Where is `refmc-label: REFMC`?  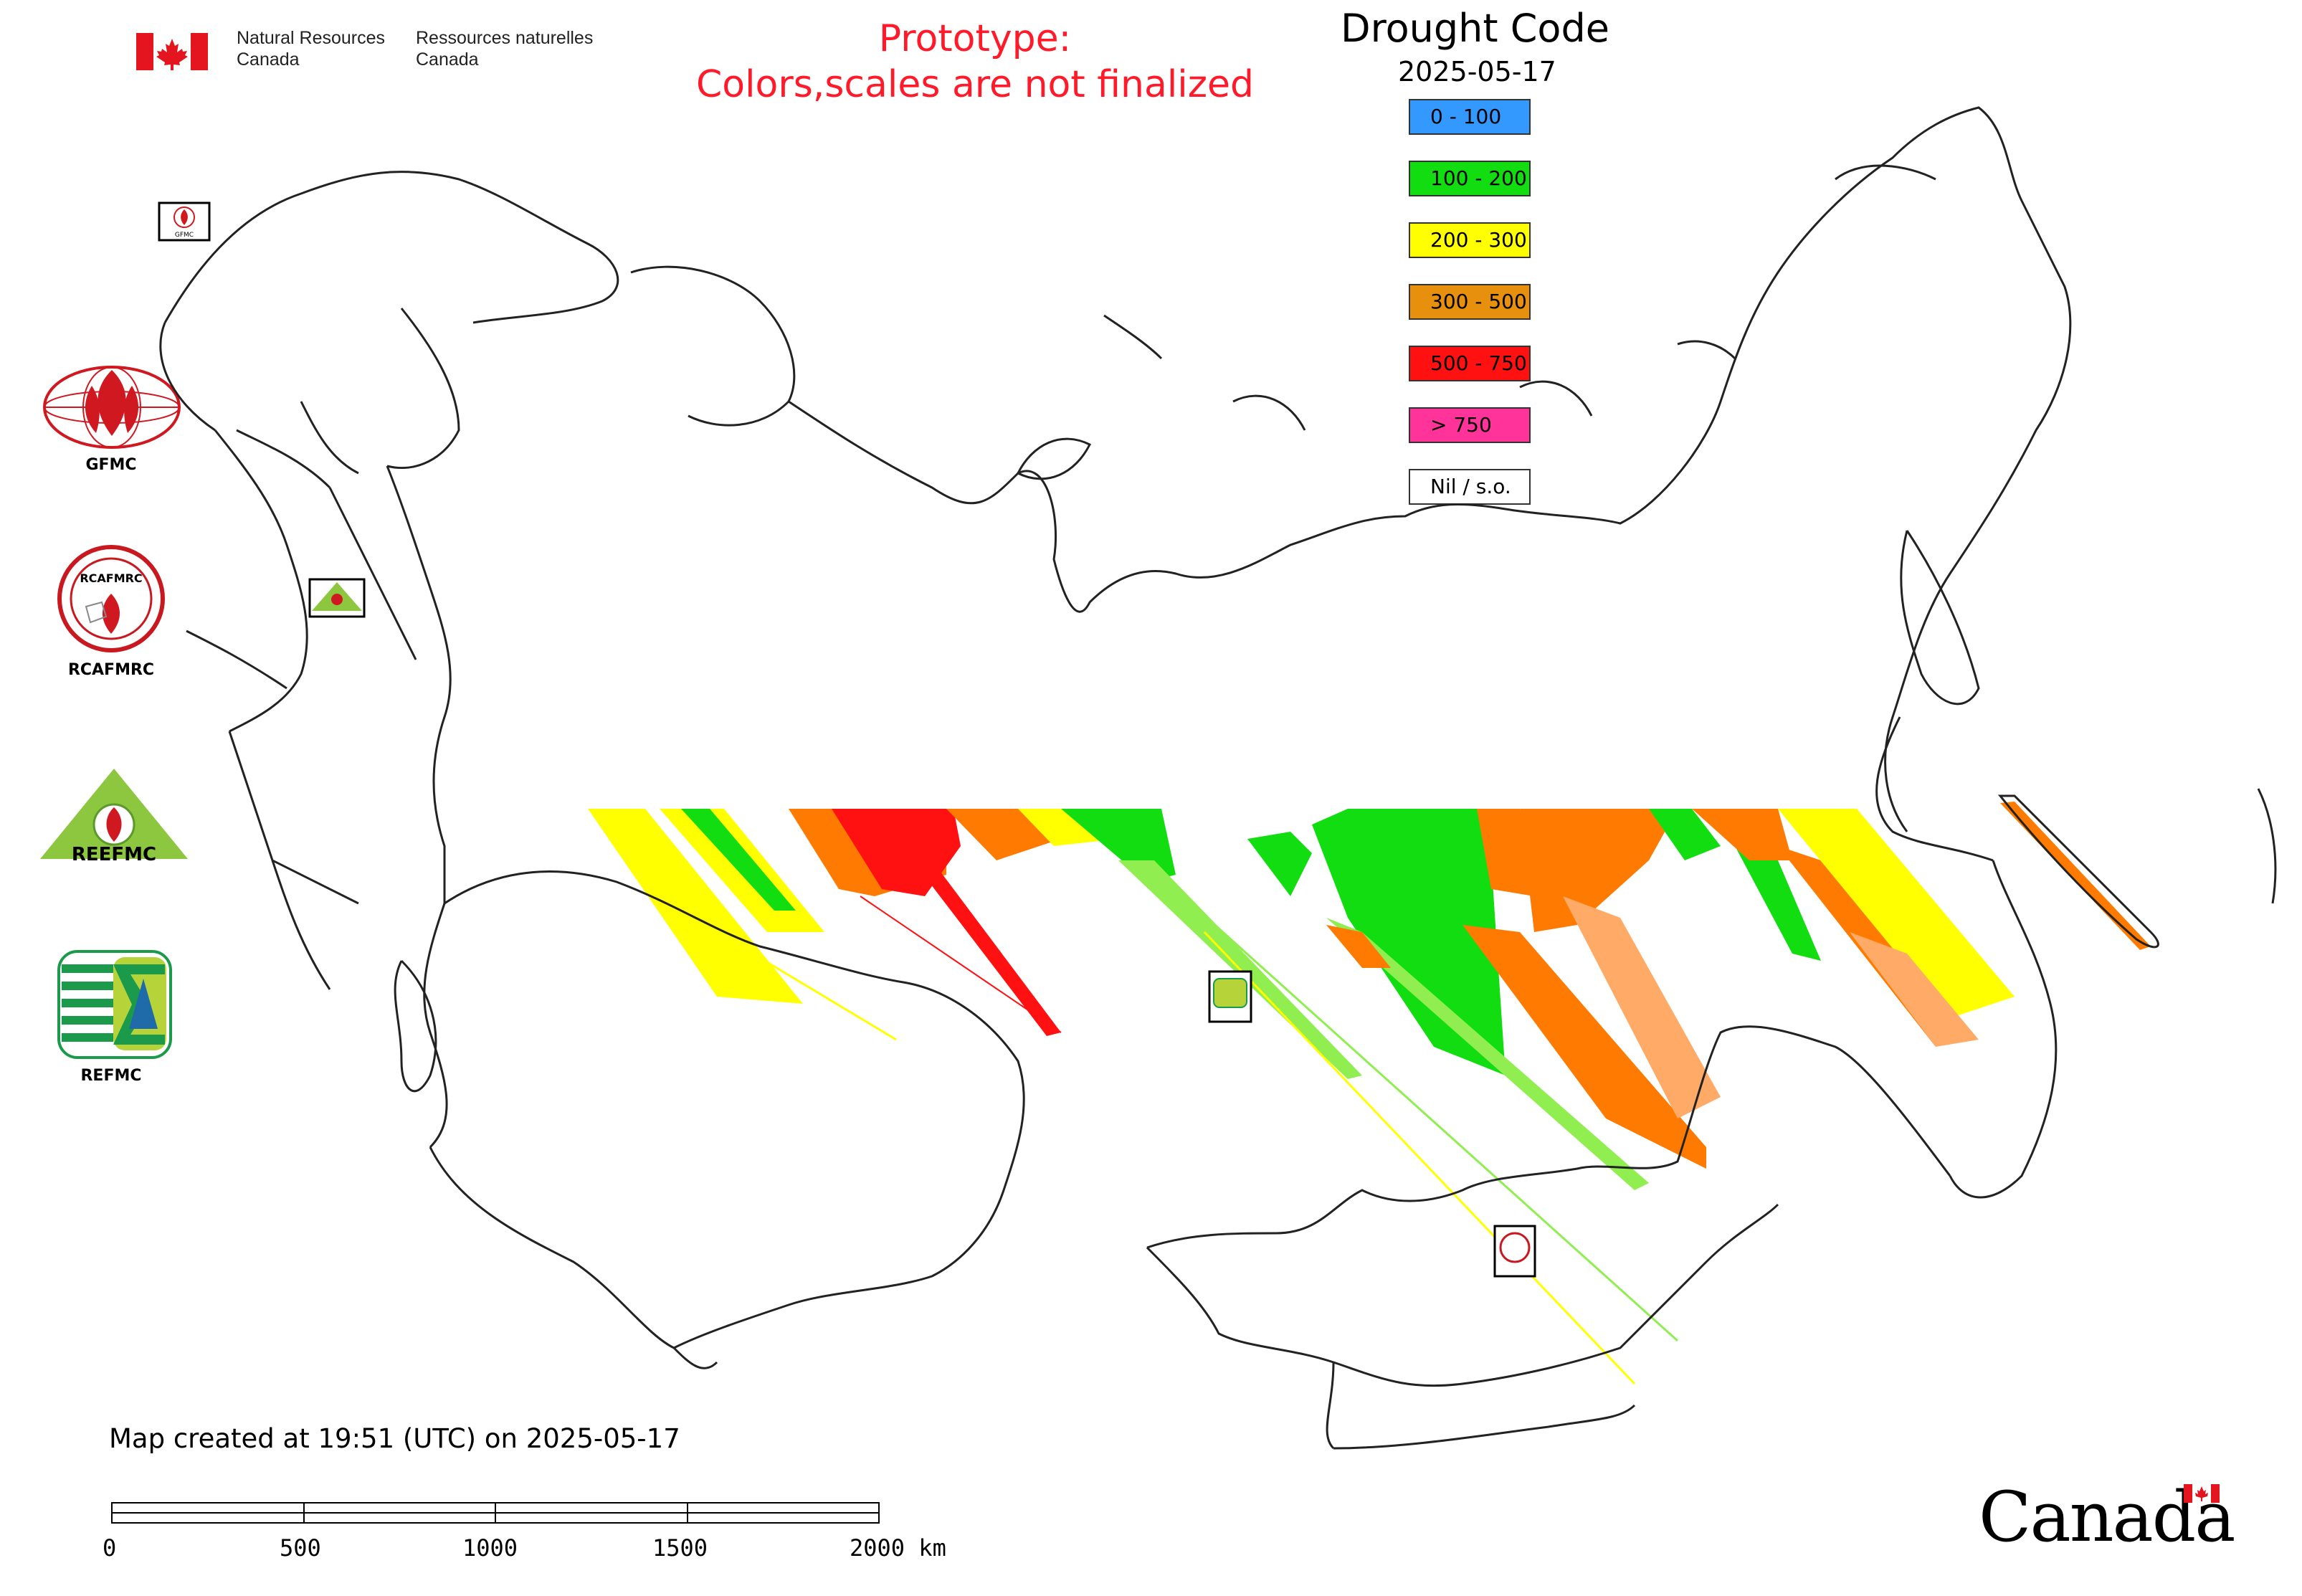
refmc-label: REFMC is located at coordinates (111, 1076).